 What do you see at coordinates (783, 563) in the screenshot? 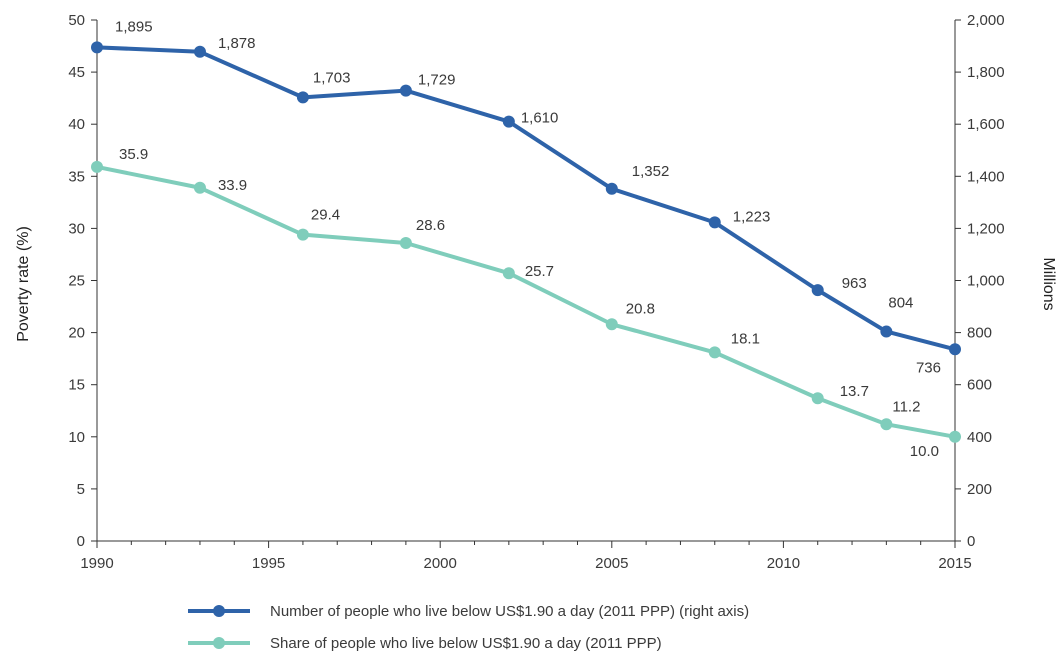
I see `x-tick-label: 2010` at bounding box center [783, 563].